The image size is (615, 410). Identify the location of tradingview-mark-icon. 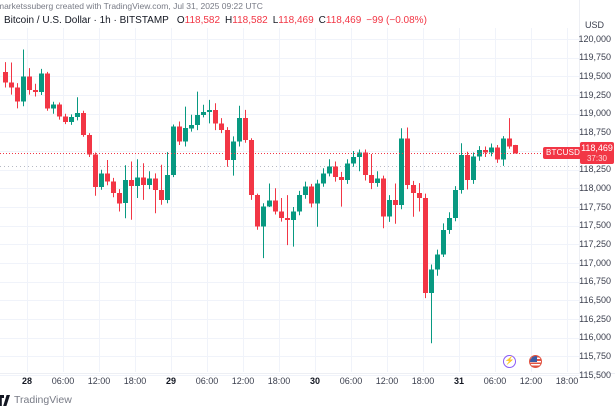
(5, 400).